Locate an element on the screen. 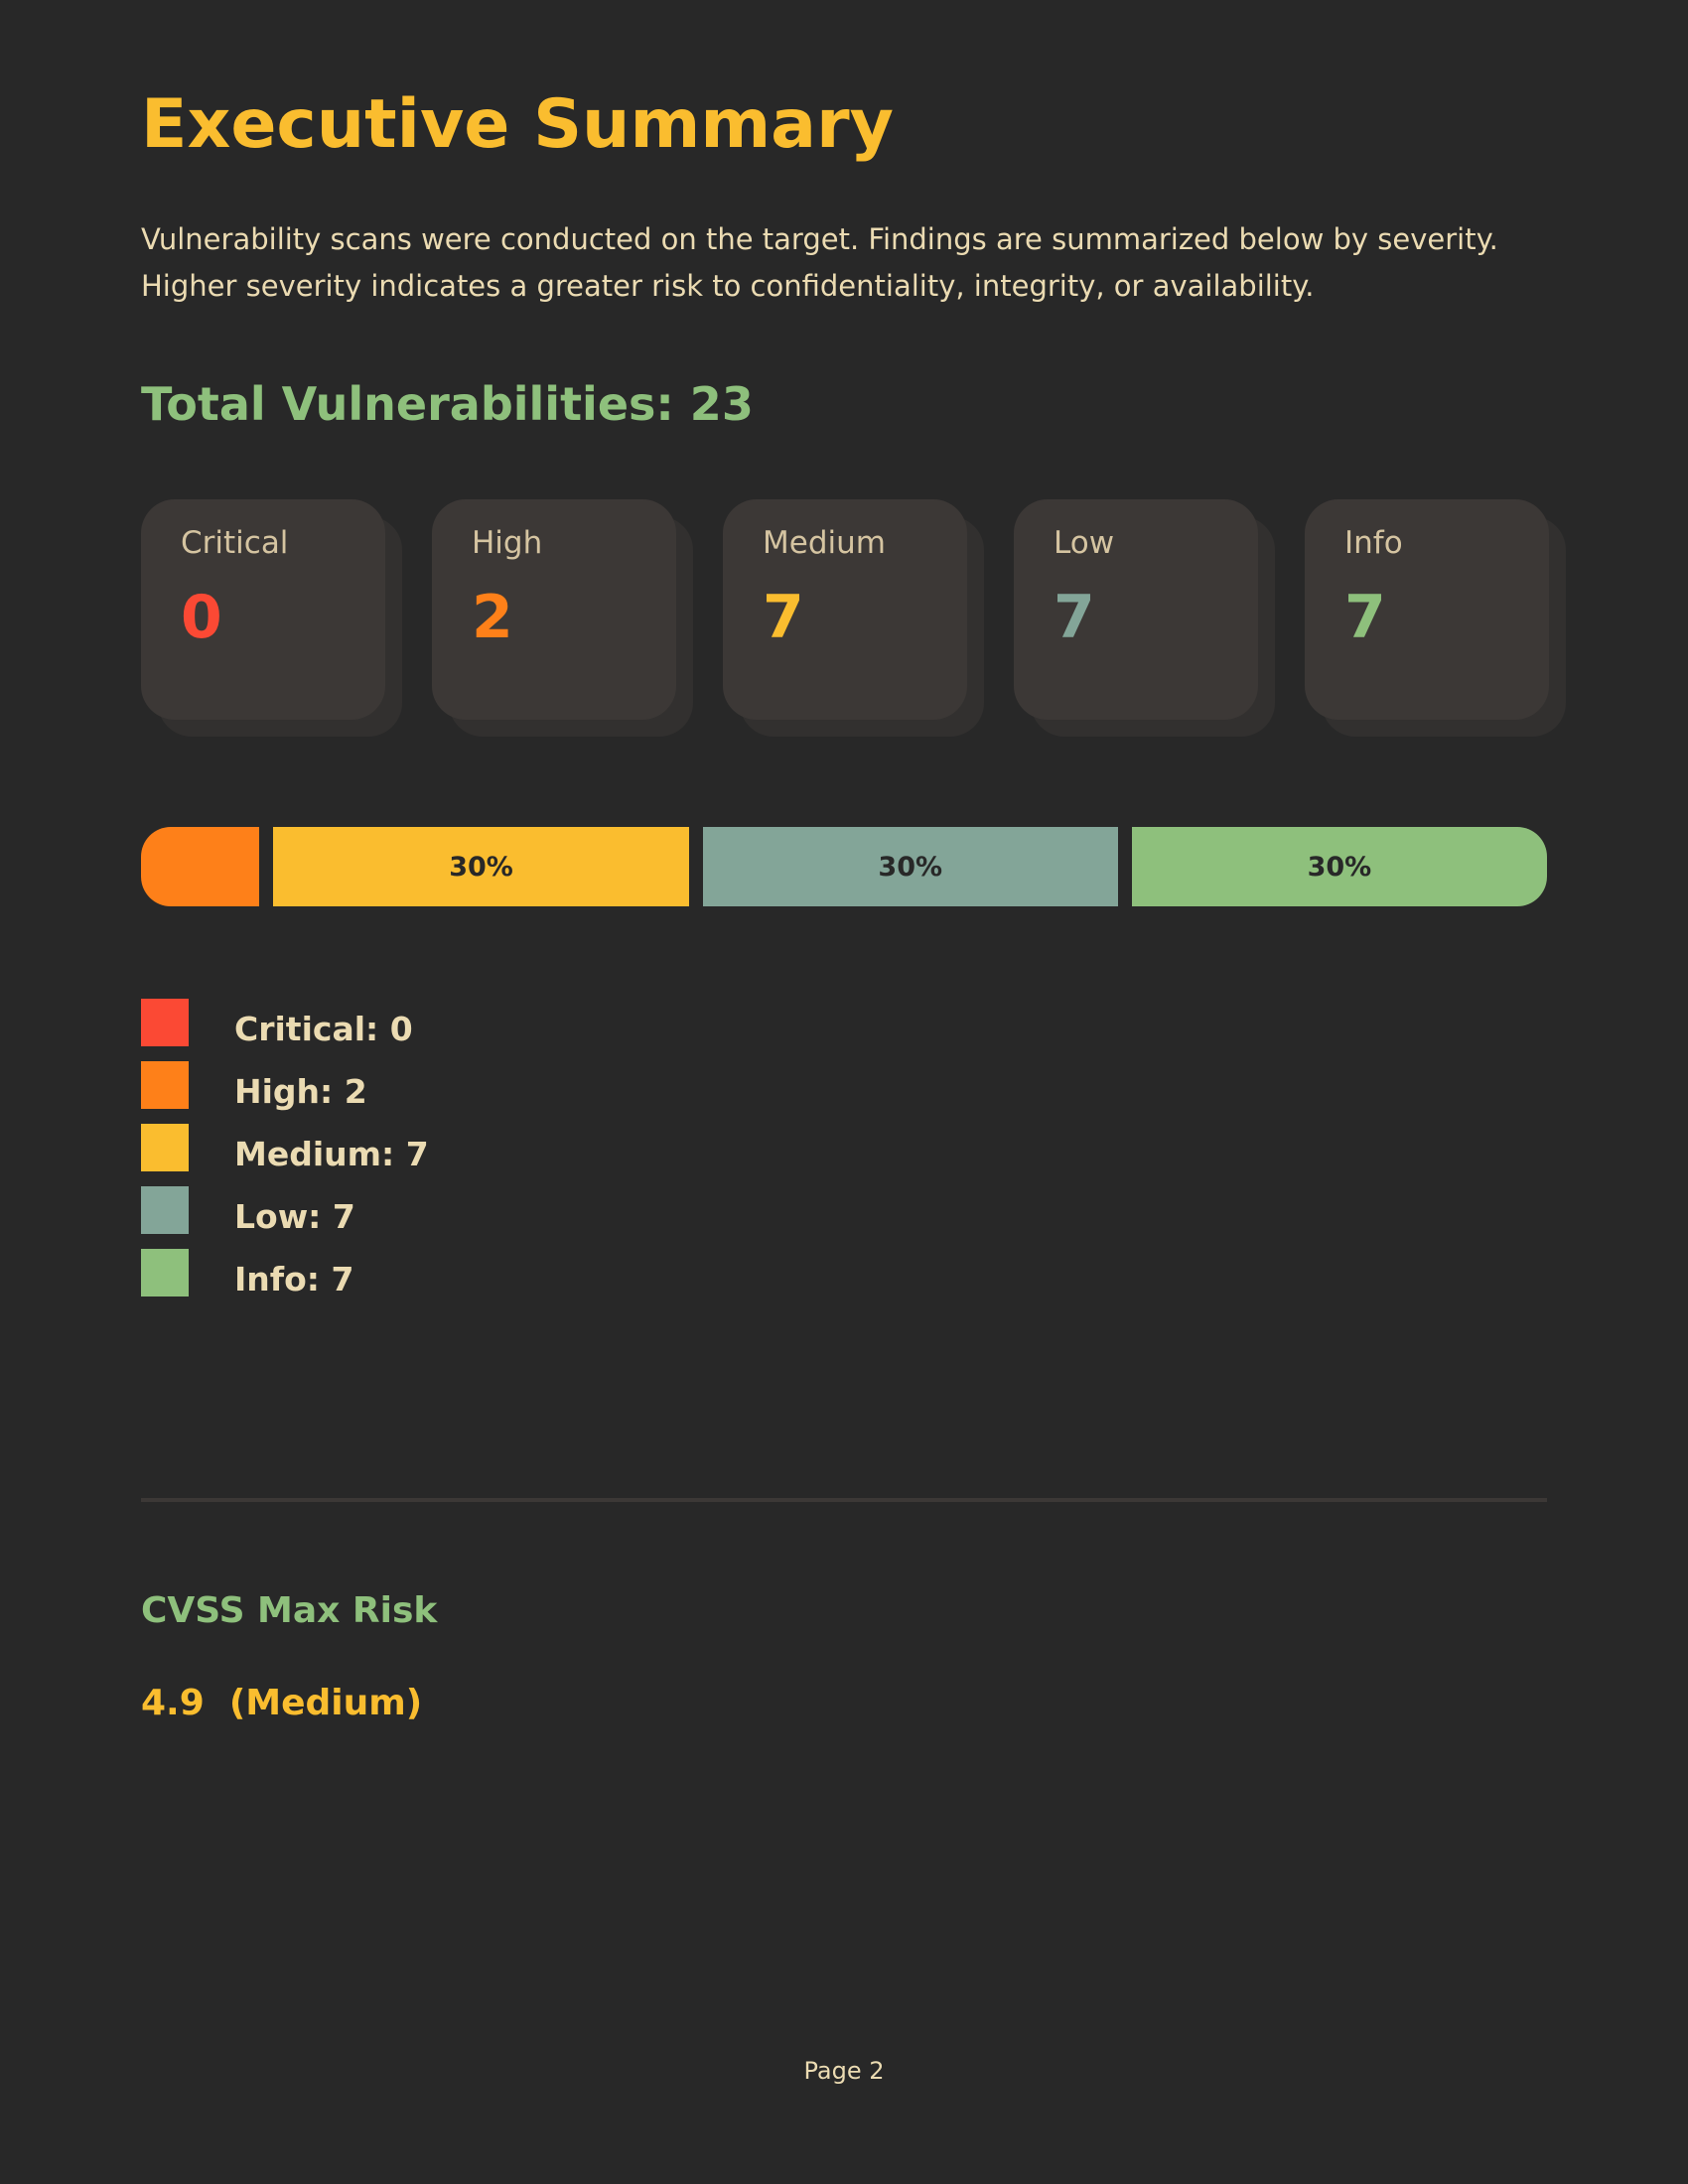 The image size is (1688, 2184). divider is located at coordinates (844, 1500).